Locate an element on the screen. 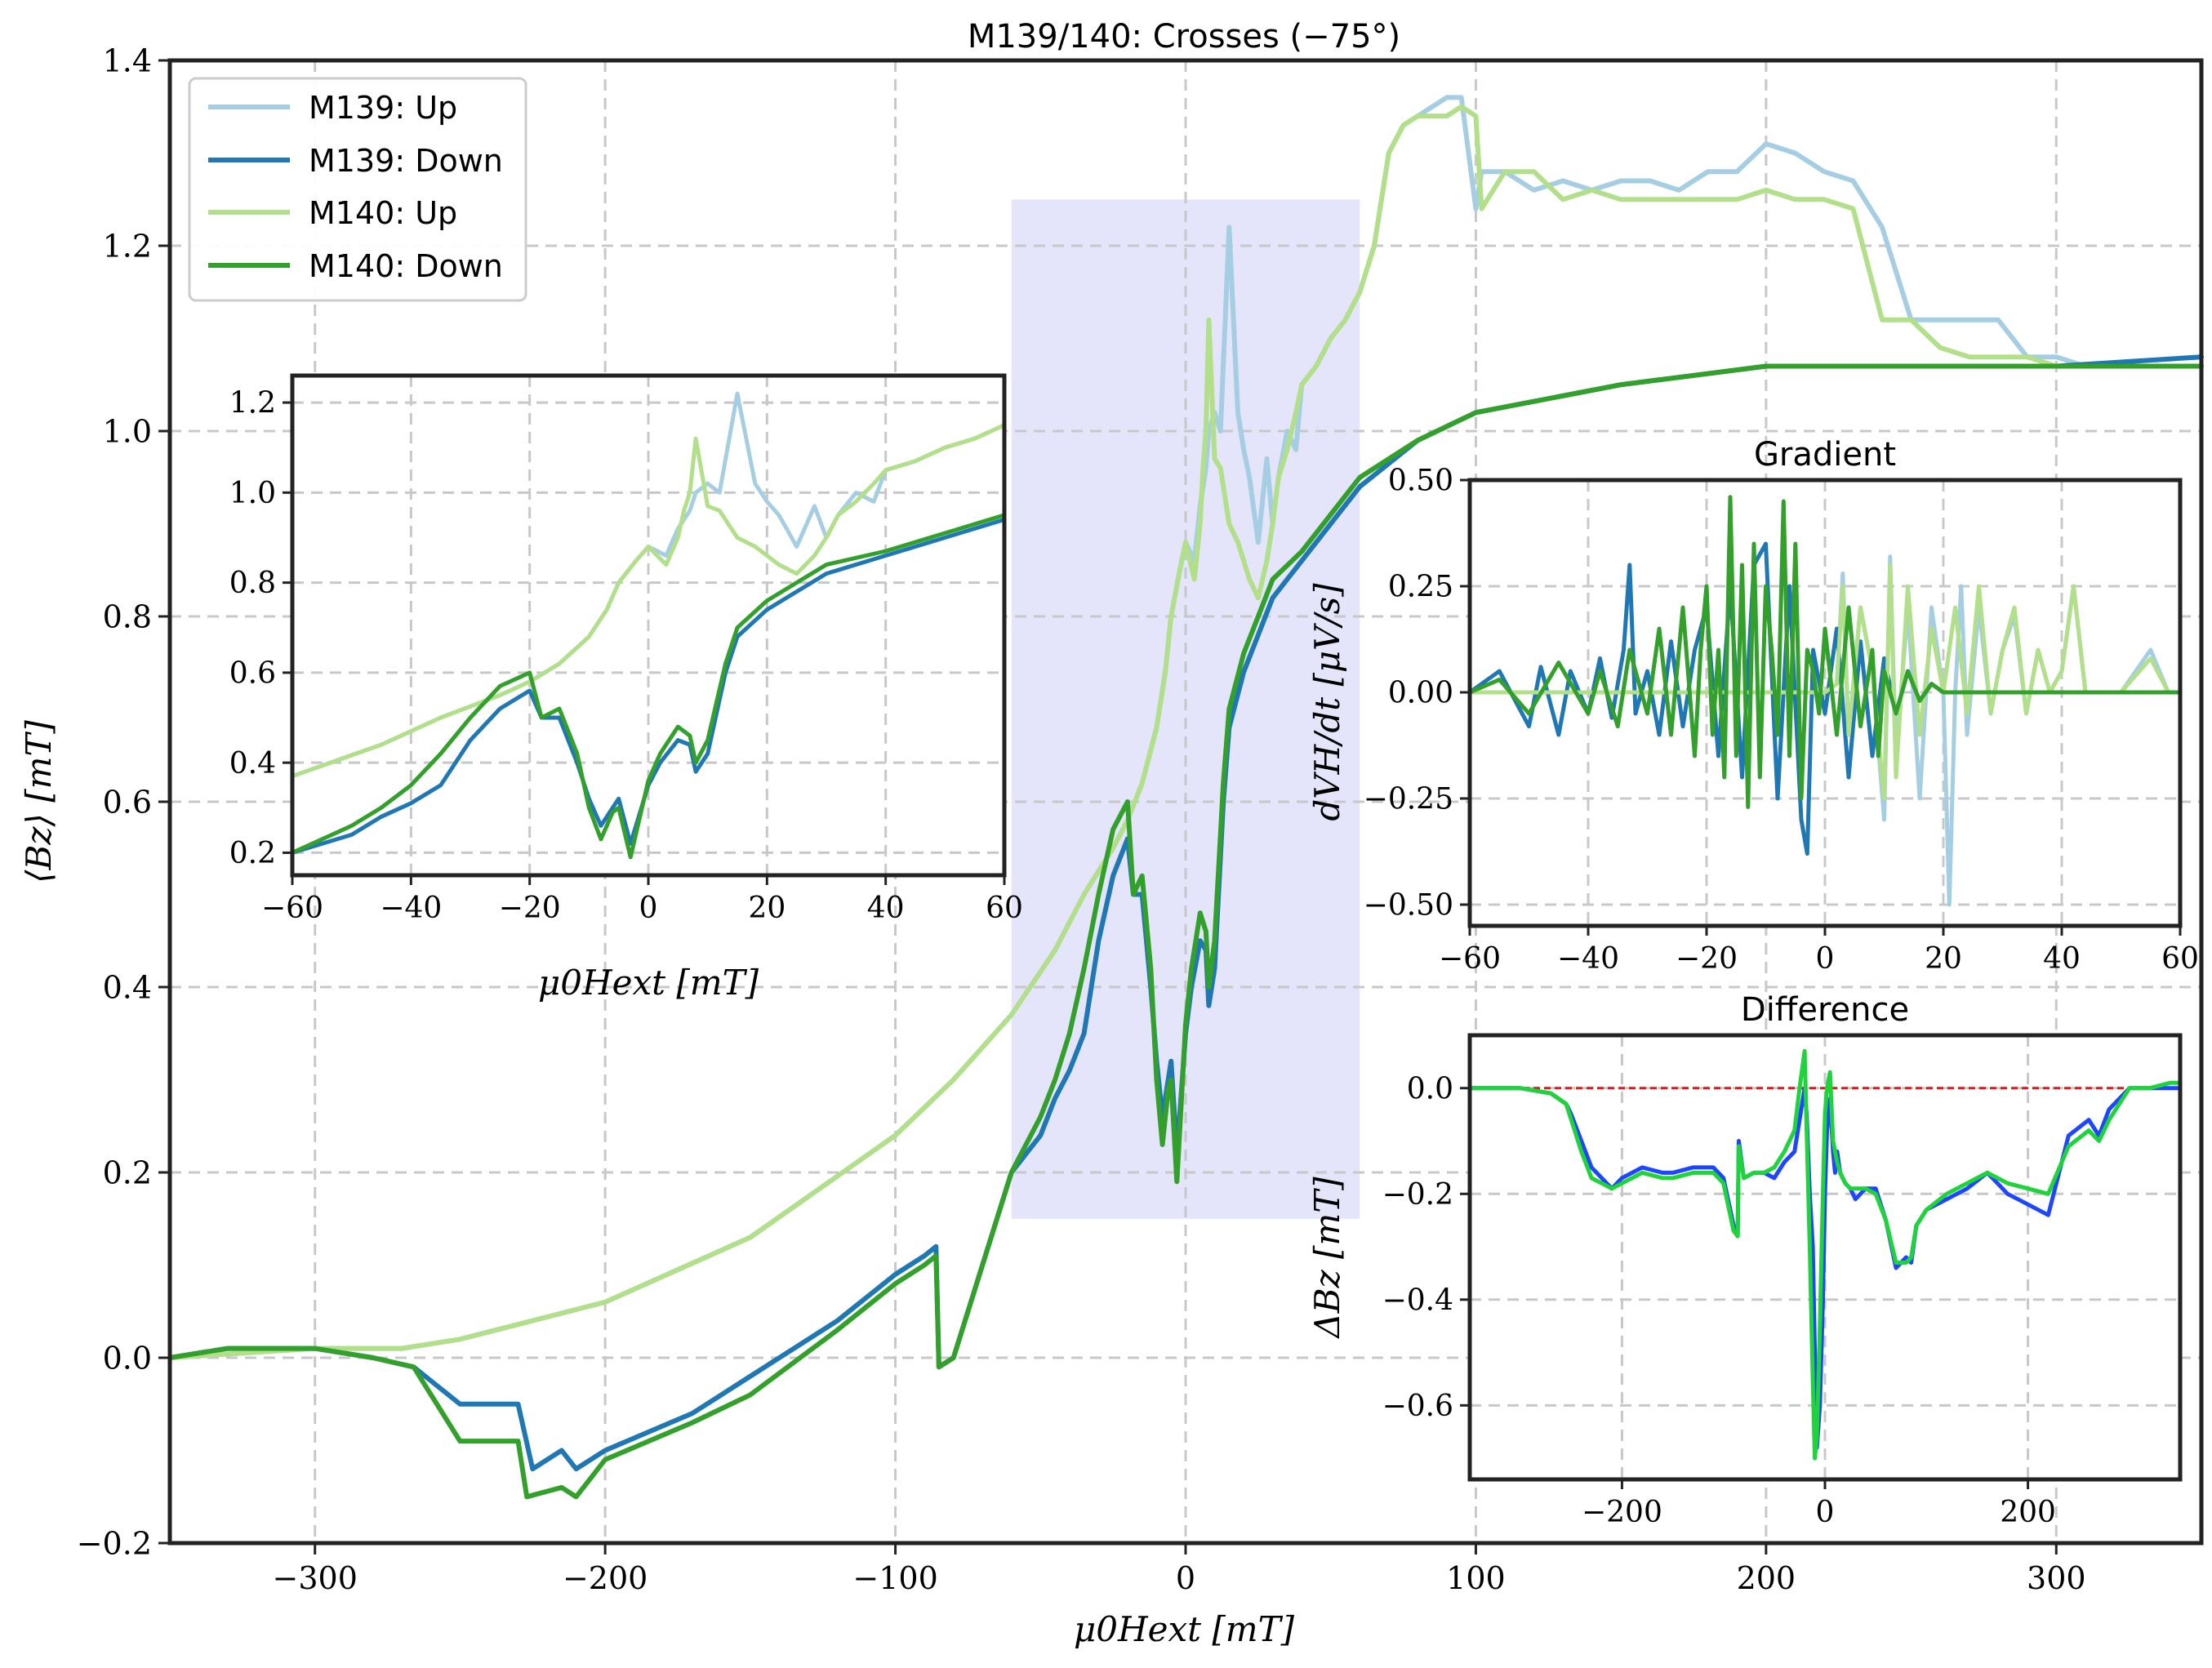  main-y-axis-label: ⟨Bz⟩ [mT] is located at coordinates (39, 801).